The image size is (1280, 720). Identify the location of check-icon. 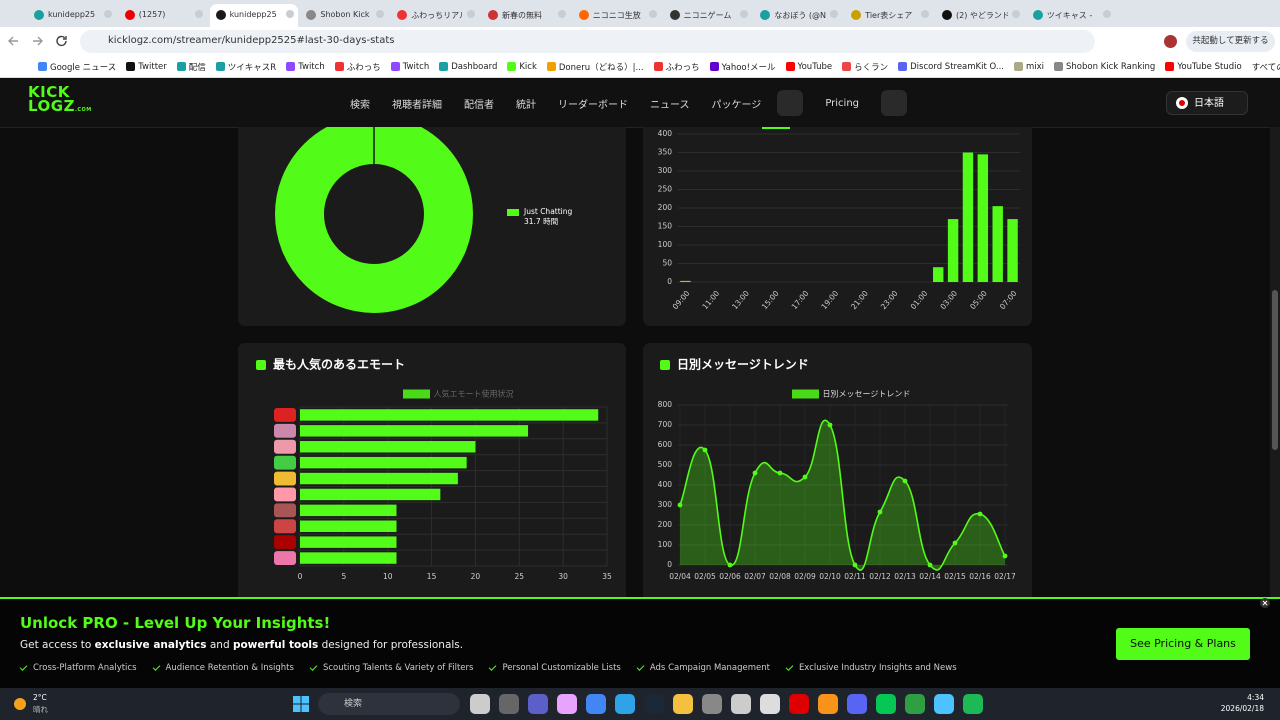
(156, 666).